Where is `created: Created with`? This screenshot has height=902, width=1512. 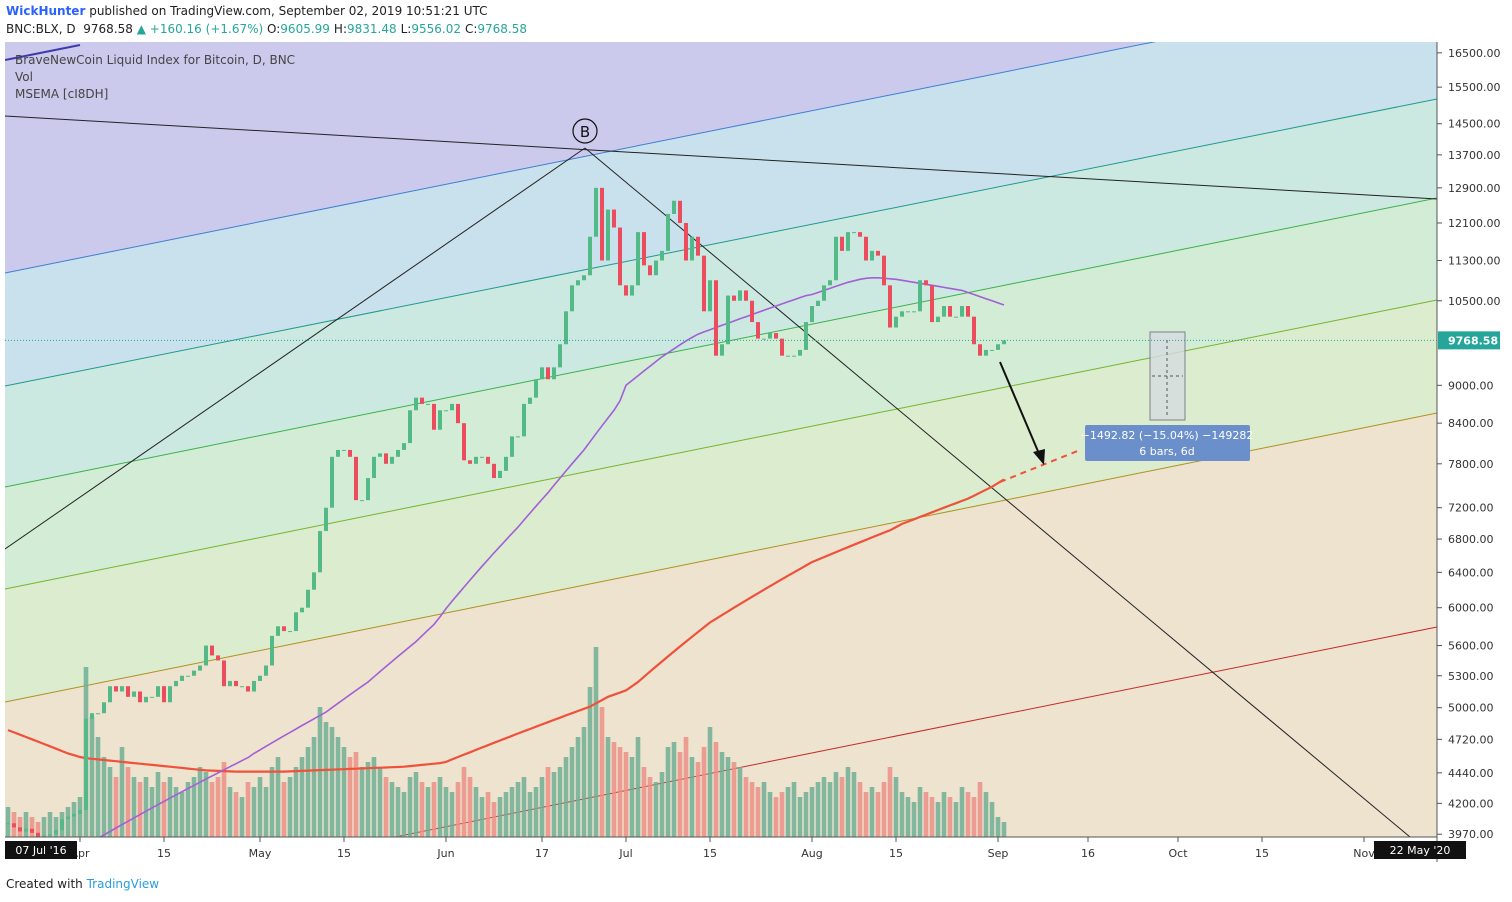 created: Created with is located at coordinates (44, 884).